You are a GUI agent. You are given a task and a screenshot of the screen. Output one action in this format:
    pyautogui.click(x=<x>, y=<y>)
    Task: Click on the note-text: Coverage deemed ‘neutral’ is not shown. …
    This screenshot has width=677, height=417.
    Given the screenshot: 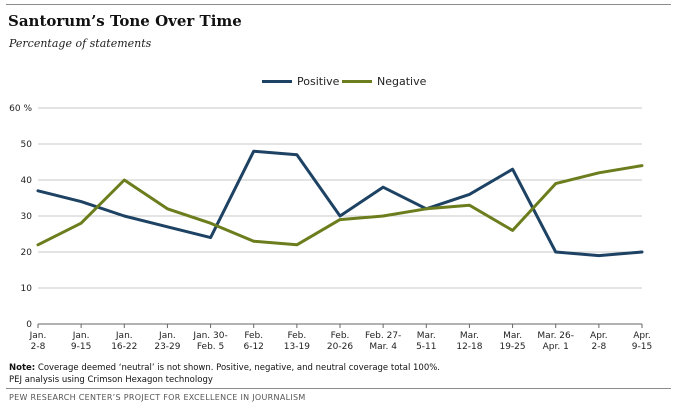 What is the action you would take?
    pyautogui.click(x=238, y=368)
    